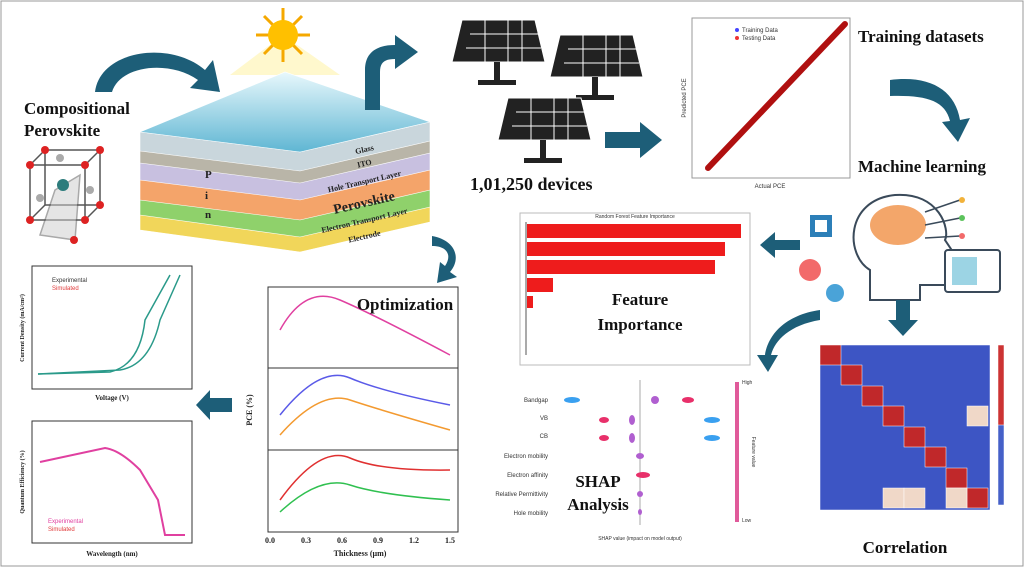 This screenshot has width=1024, height=567. Describe the element at coordinates (531, 184) in the screenshot. I see `devices-label: 1,01,250 devices` at that location.